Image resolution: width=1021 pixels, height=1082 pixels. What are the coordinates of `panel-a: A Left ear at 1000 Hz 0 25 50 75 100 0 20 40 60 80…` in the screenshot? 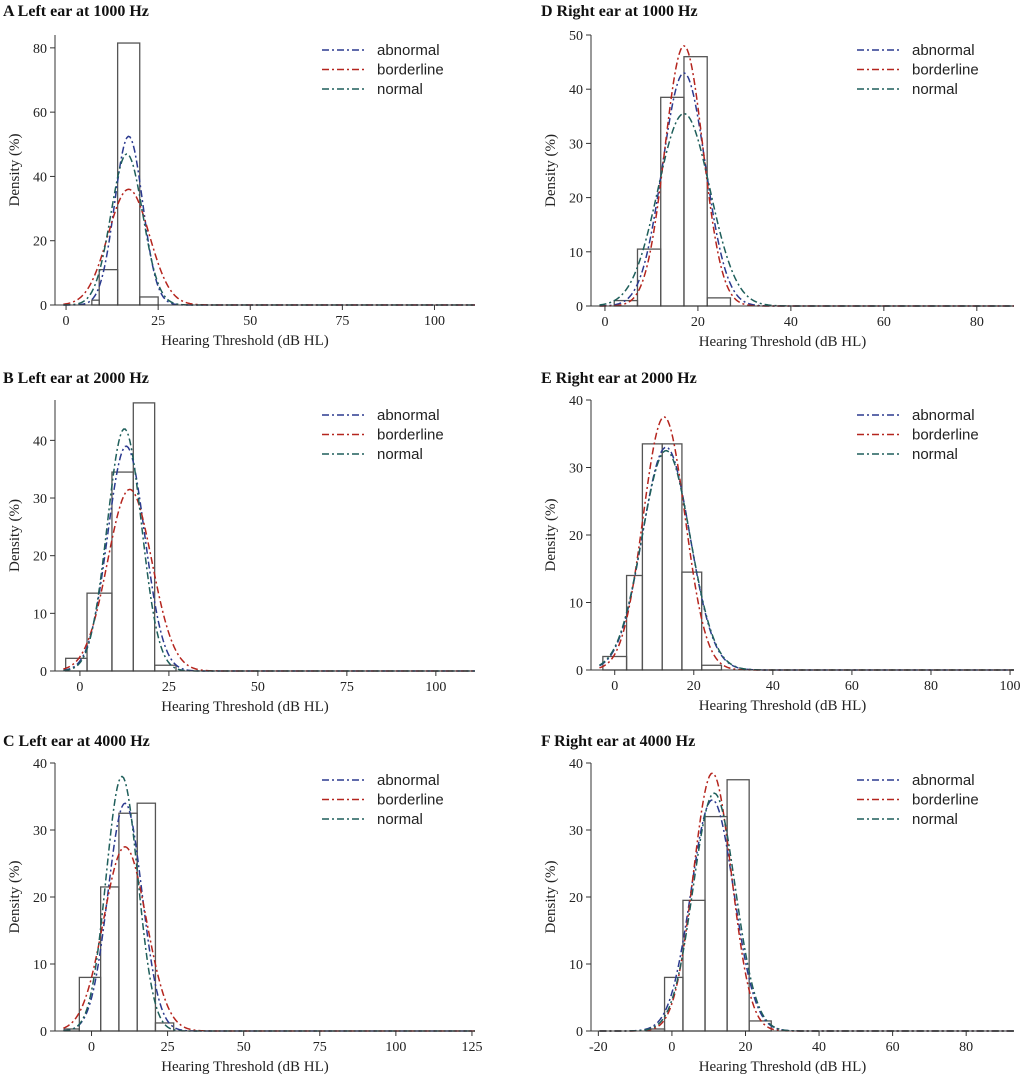 It's located at (239, 176).